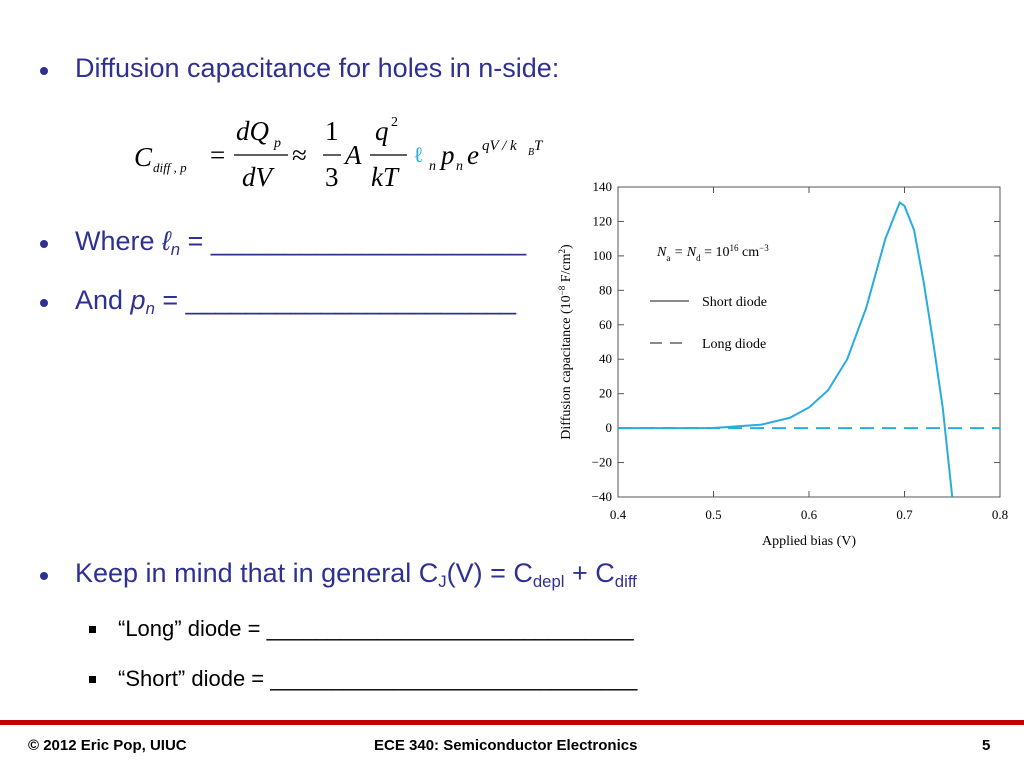  What do you see at coordinates (735, 248) in the screenshot?
I see `annotation-part: 16` at bounding box center [735, 248].